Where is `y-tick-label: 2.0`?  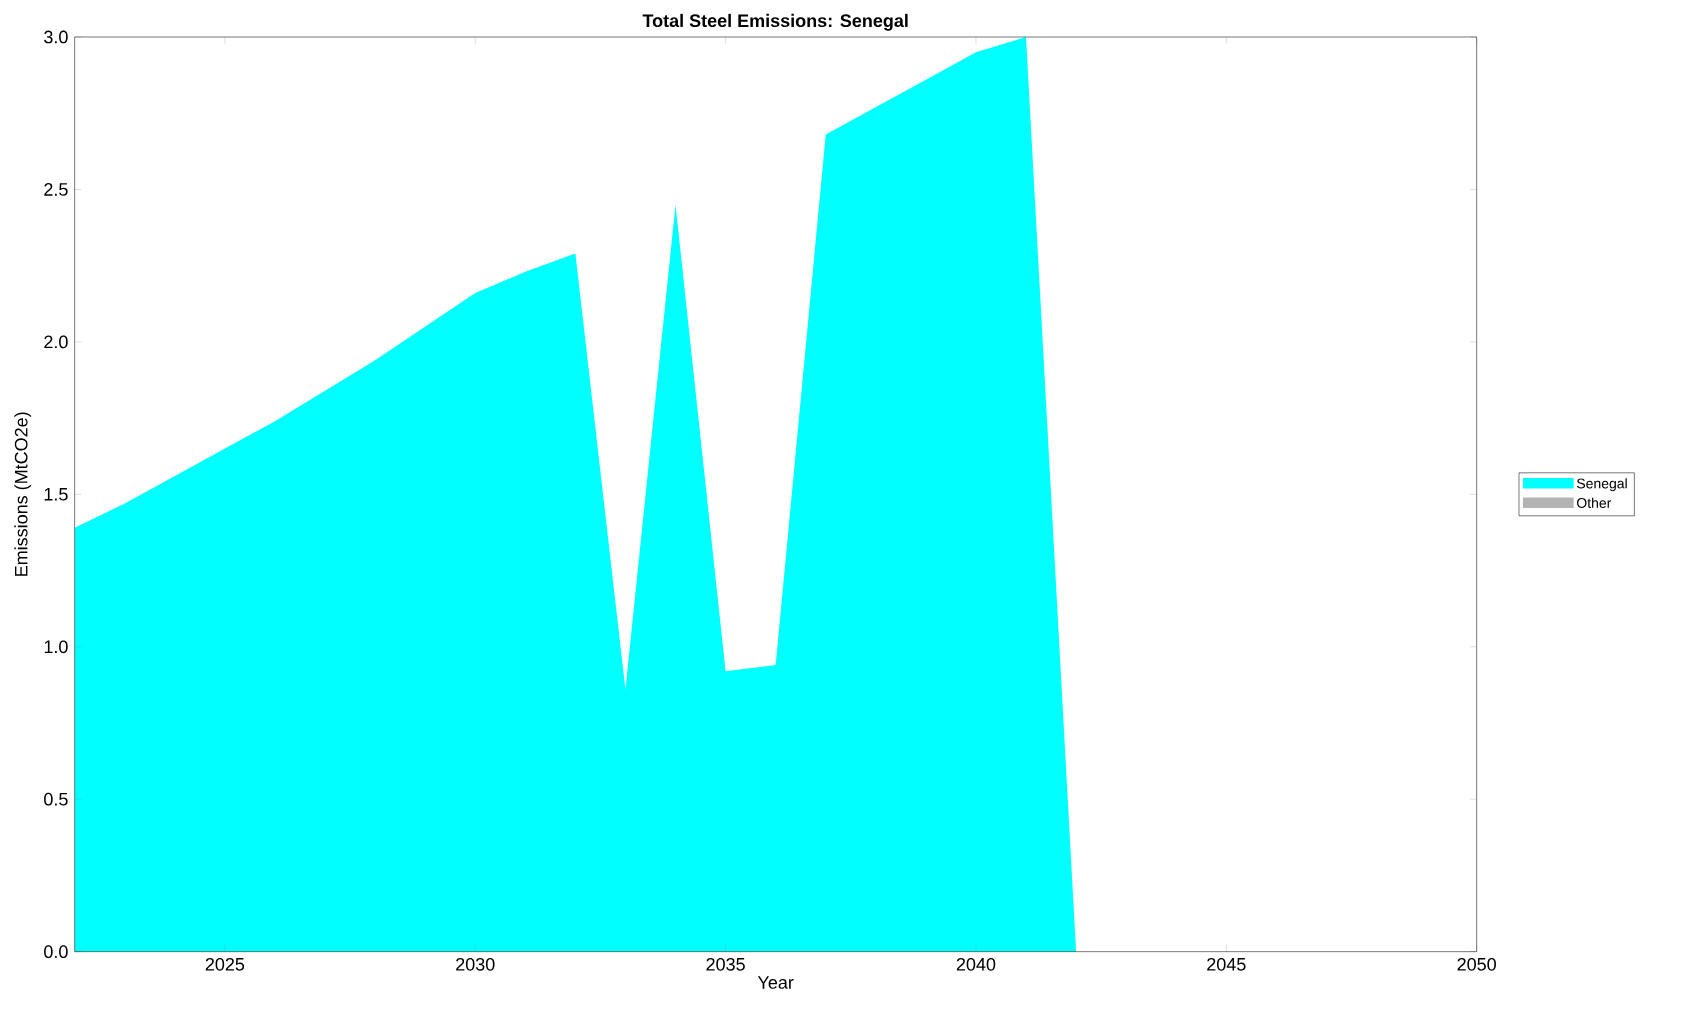
y-tick-label: 2.0 is located at coordinates (56, 342).